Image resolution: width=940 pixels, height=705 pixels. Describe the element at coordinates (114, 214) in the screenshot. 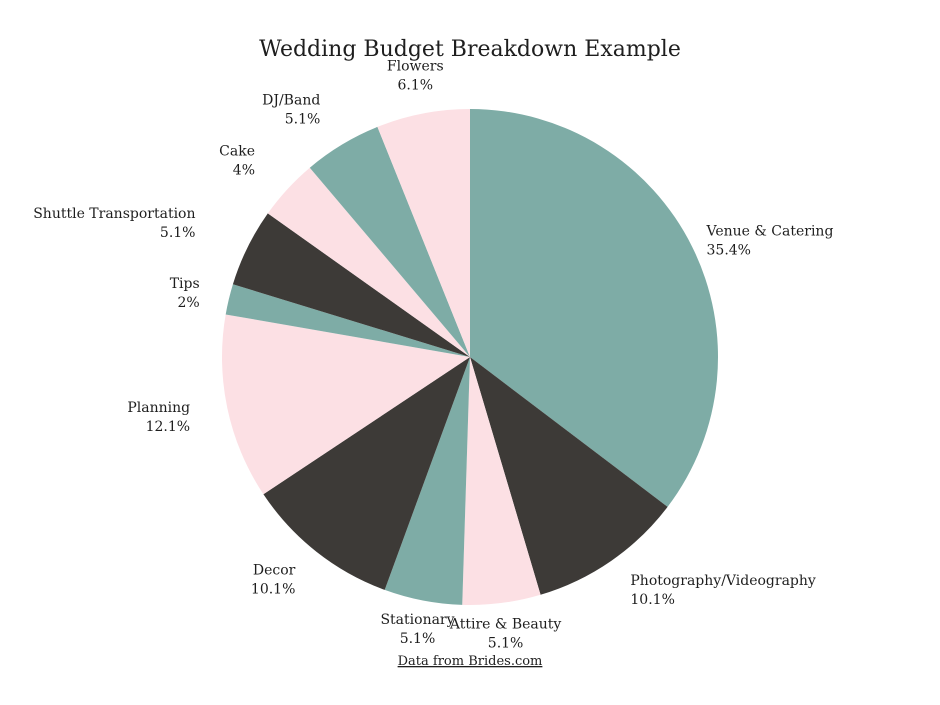

I see `slice-label: Shuttle Transportation` at that location.